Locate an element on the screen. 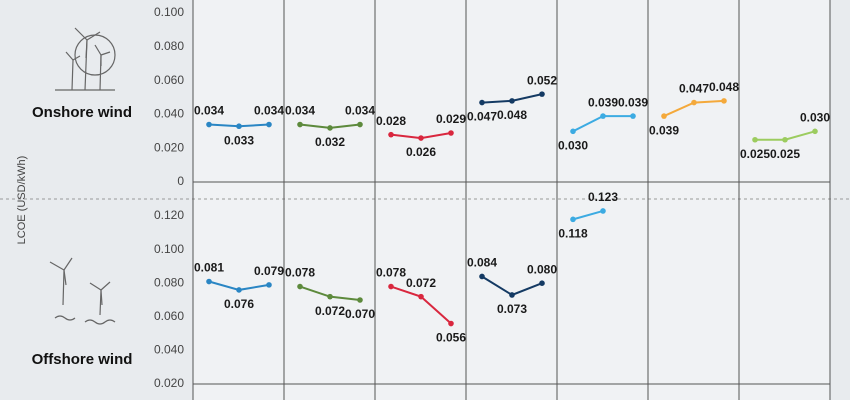 The height and width of the screenshot is (400, 850). y-tick-label: 0.120 is located at coordinates (169, 215).